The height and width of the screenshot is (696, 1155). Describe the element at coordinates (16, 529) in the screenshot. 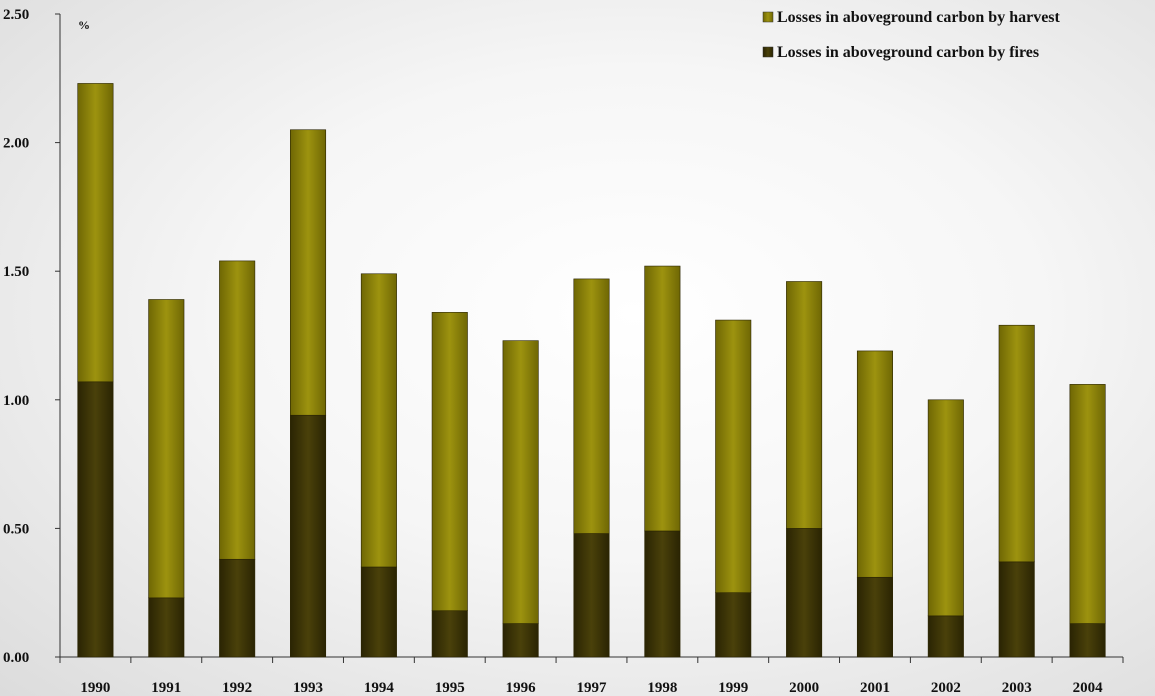

I see `y-tick-label: 0.50` at that location.